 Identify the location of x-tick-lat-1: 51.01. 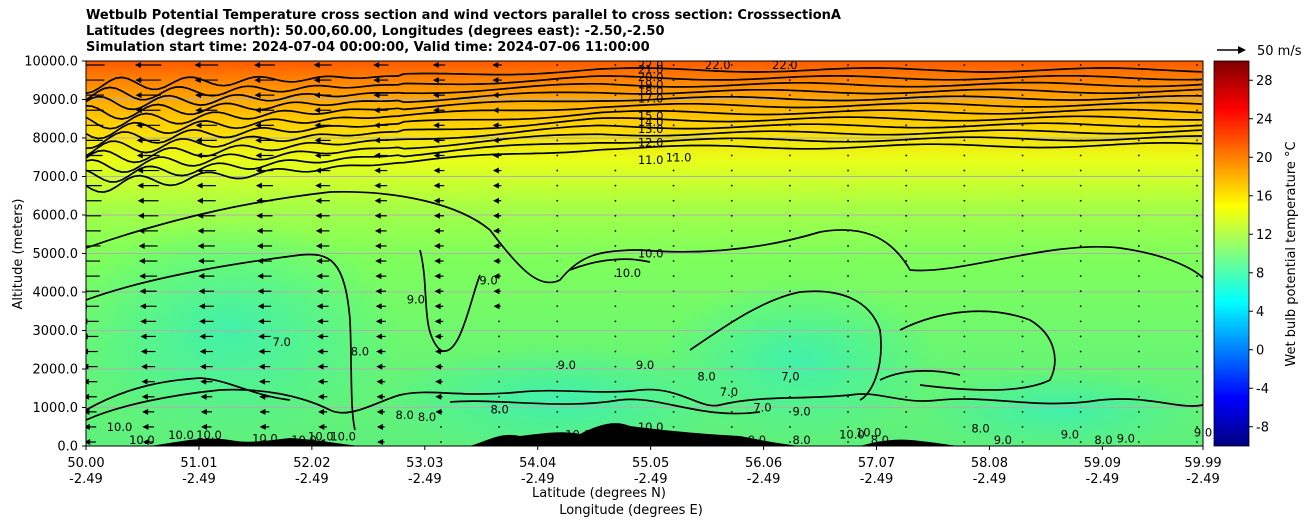
(198, 463).